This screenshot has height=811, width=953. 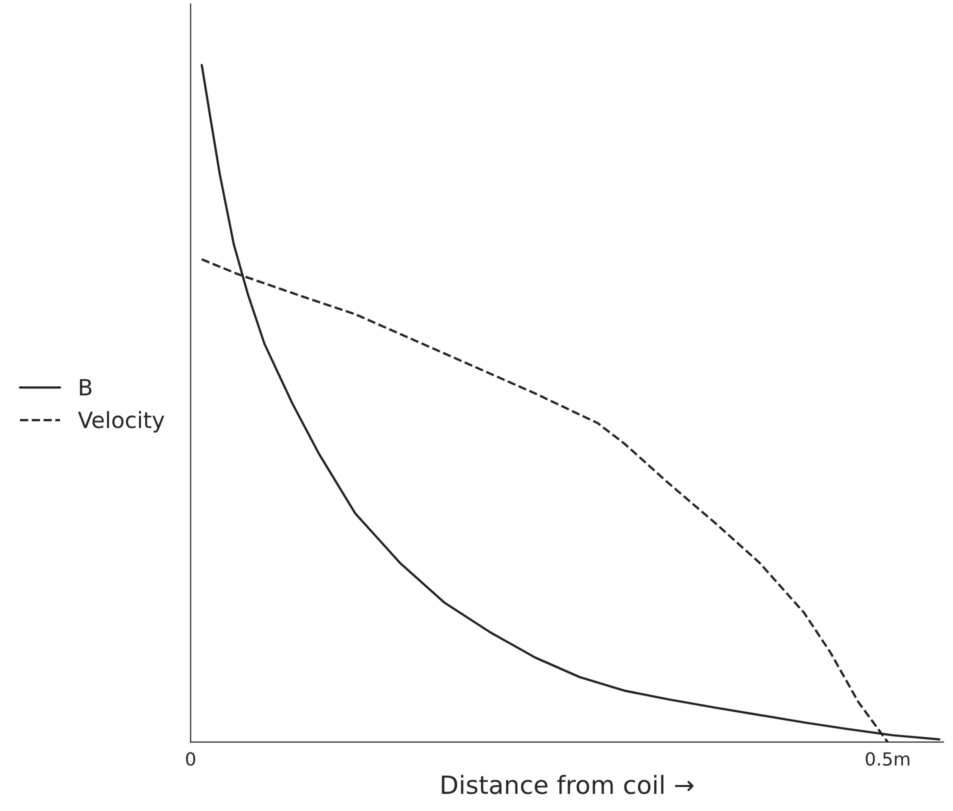 What do you see at coordinates (86, 387) in the screenshot?
I see `legend-label: B` at bounding box center [86, 387].